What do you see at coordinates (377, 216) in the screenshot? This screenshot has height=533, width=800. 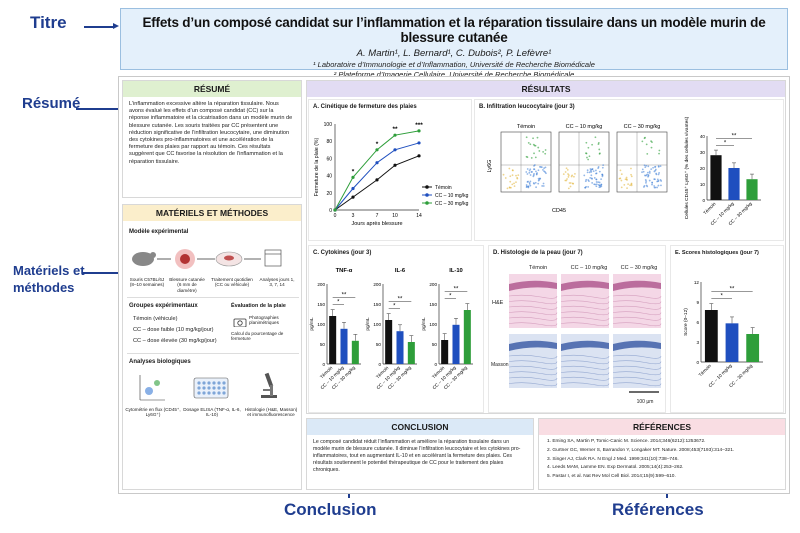 I see `x-tick-label: 7` at bounding box center [377, 216].